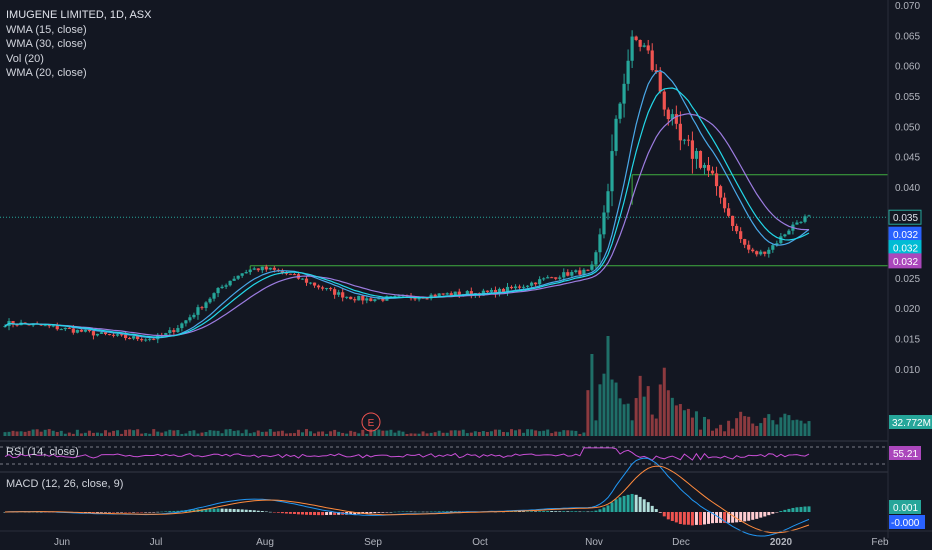 This screenshot has width=932, height=550. I want to click on legend-vol: Vol (20), so click(25, 58).